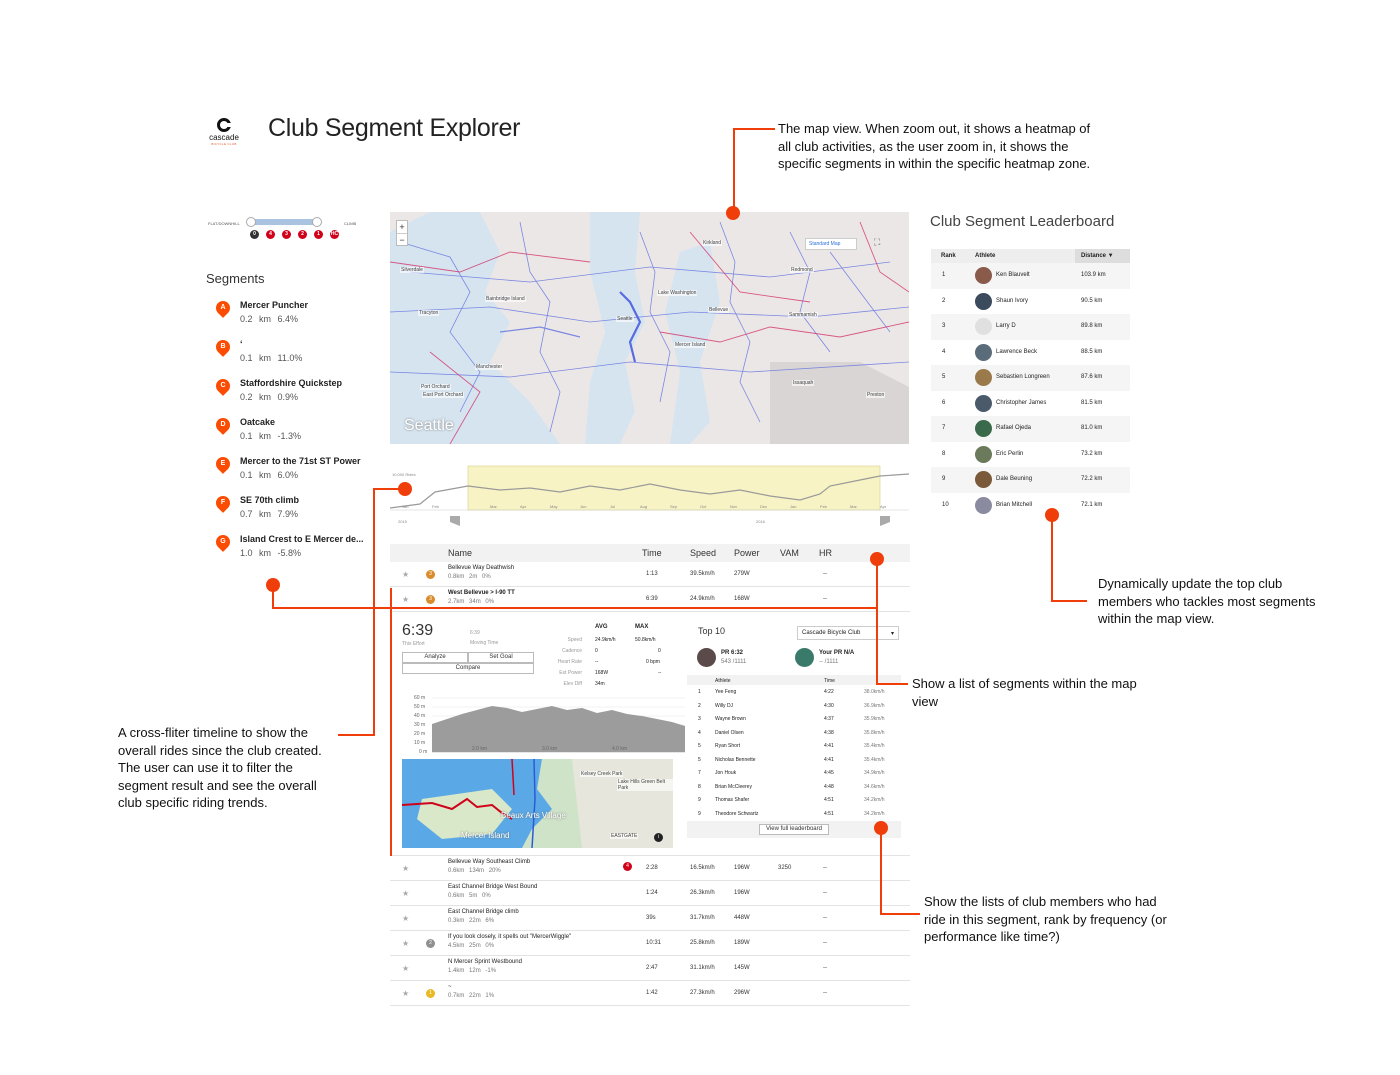 The image size is (1400, 1075). I want to click on col-name: Name, so click(460, 553).